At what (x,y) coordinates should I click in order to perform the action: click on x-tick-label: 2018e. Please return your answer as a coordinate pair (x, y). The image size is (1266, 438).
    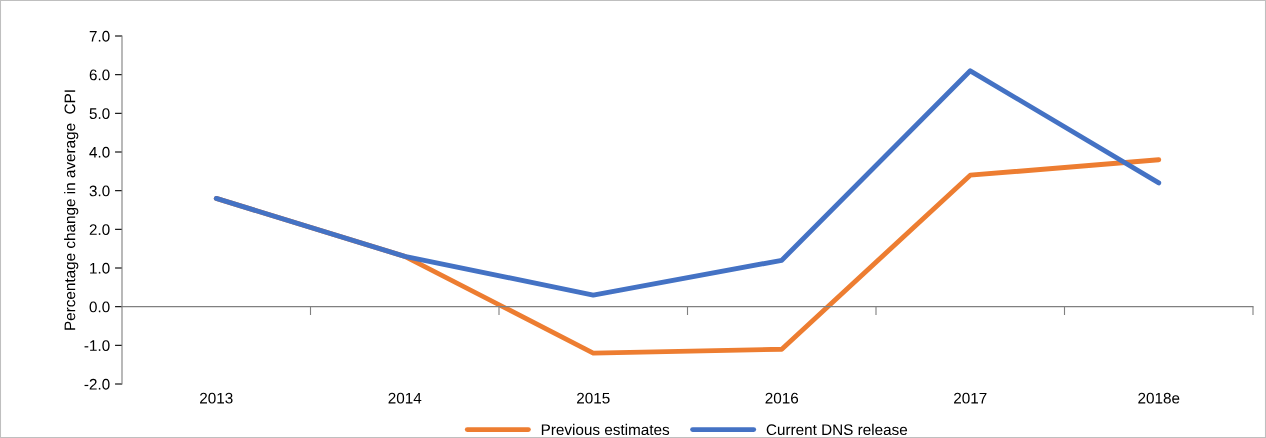
    Looking at the image, I should click on (1159, 398).